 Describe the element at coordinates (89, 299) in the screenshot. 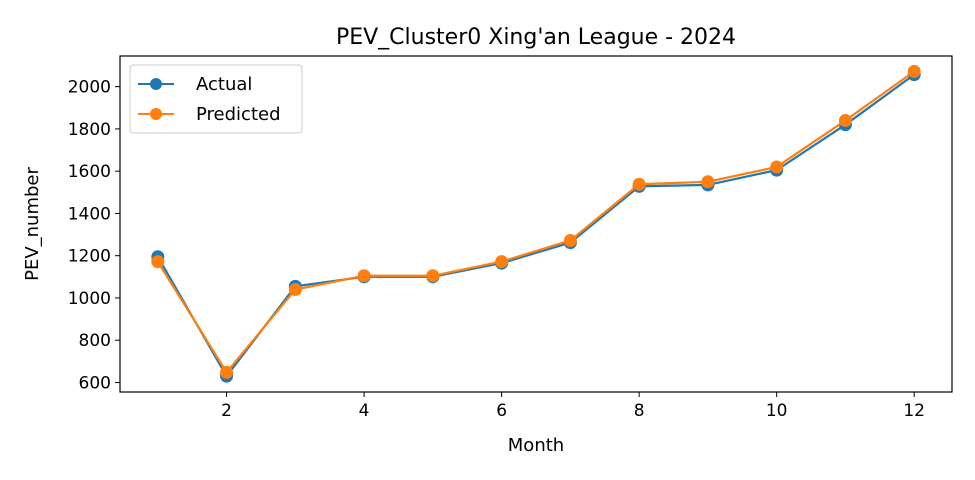

I see `y-tick-label: 1000` at that location.